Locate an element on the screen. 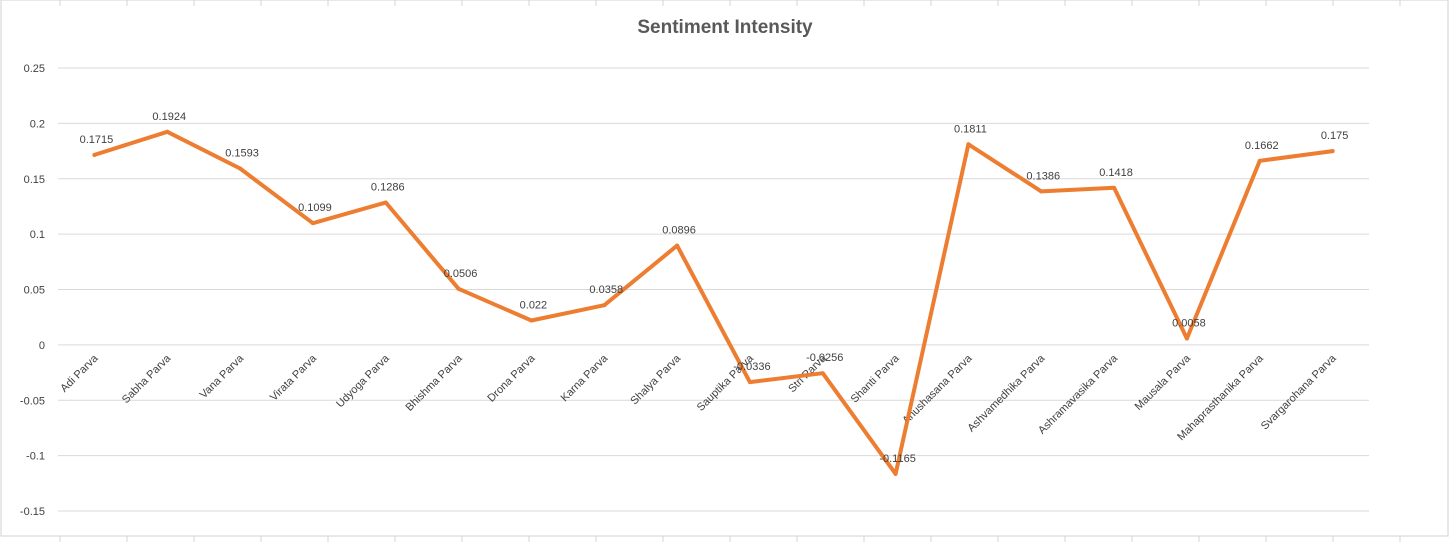 The height and width of the screenshot is (542, 1449). x-tick-label: Mahaprasthanika Parva is located at coordinates (1220, 397).